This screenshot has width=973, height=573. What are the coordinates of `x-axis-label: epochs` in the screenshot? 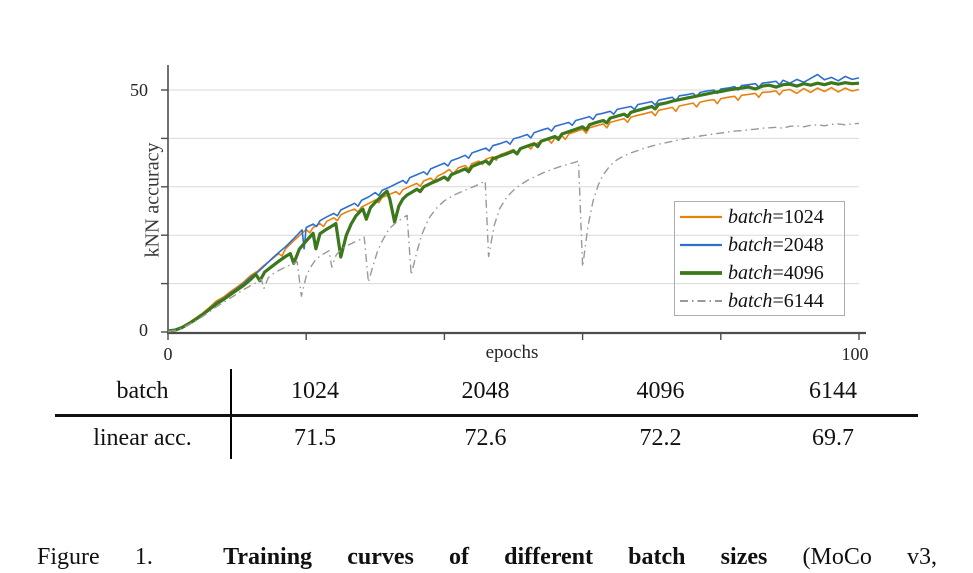 It's located at (512, 352).